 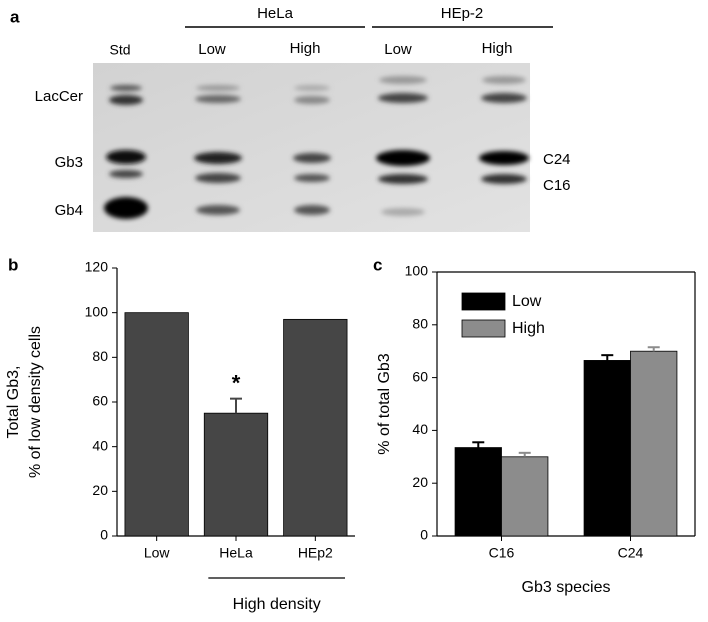 What do you see at coordinates (566, 587) in the screenshot?
I see `x-axis-label: Gb3 species` at bounding box center [566, 587].